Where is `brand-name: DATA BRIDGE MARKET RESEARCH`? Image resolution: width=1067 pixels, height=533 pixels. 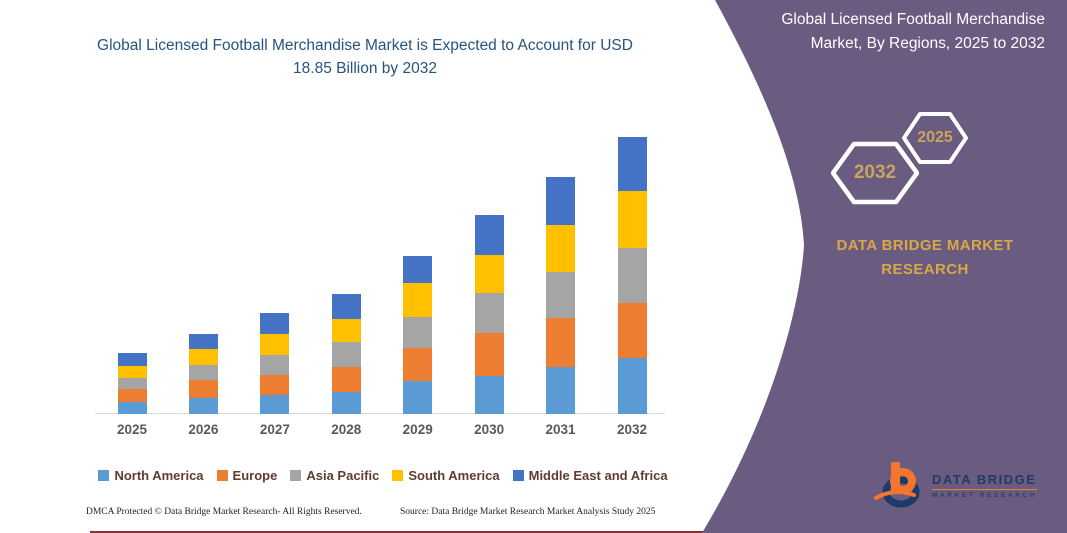
brand-name: DATA BRIDGE MARKET RESEARCH is located at coordinates (925, 257).